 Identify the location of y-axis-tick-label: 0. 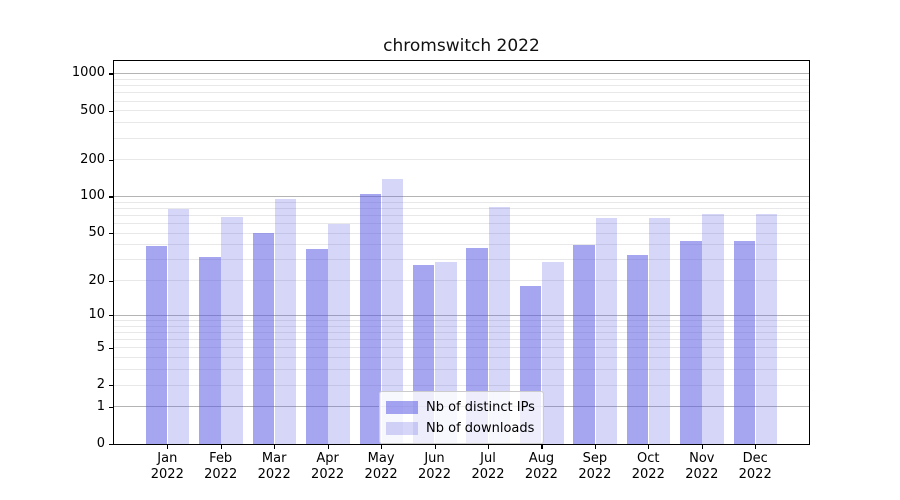
(100, 443).